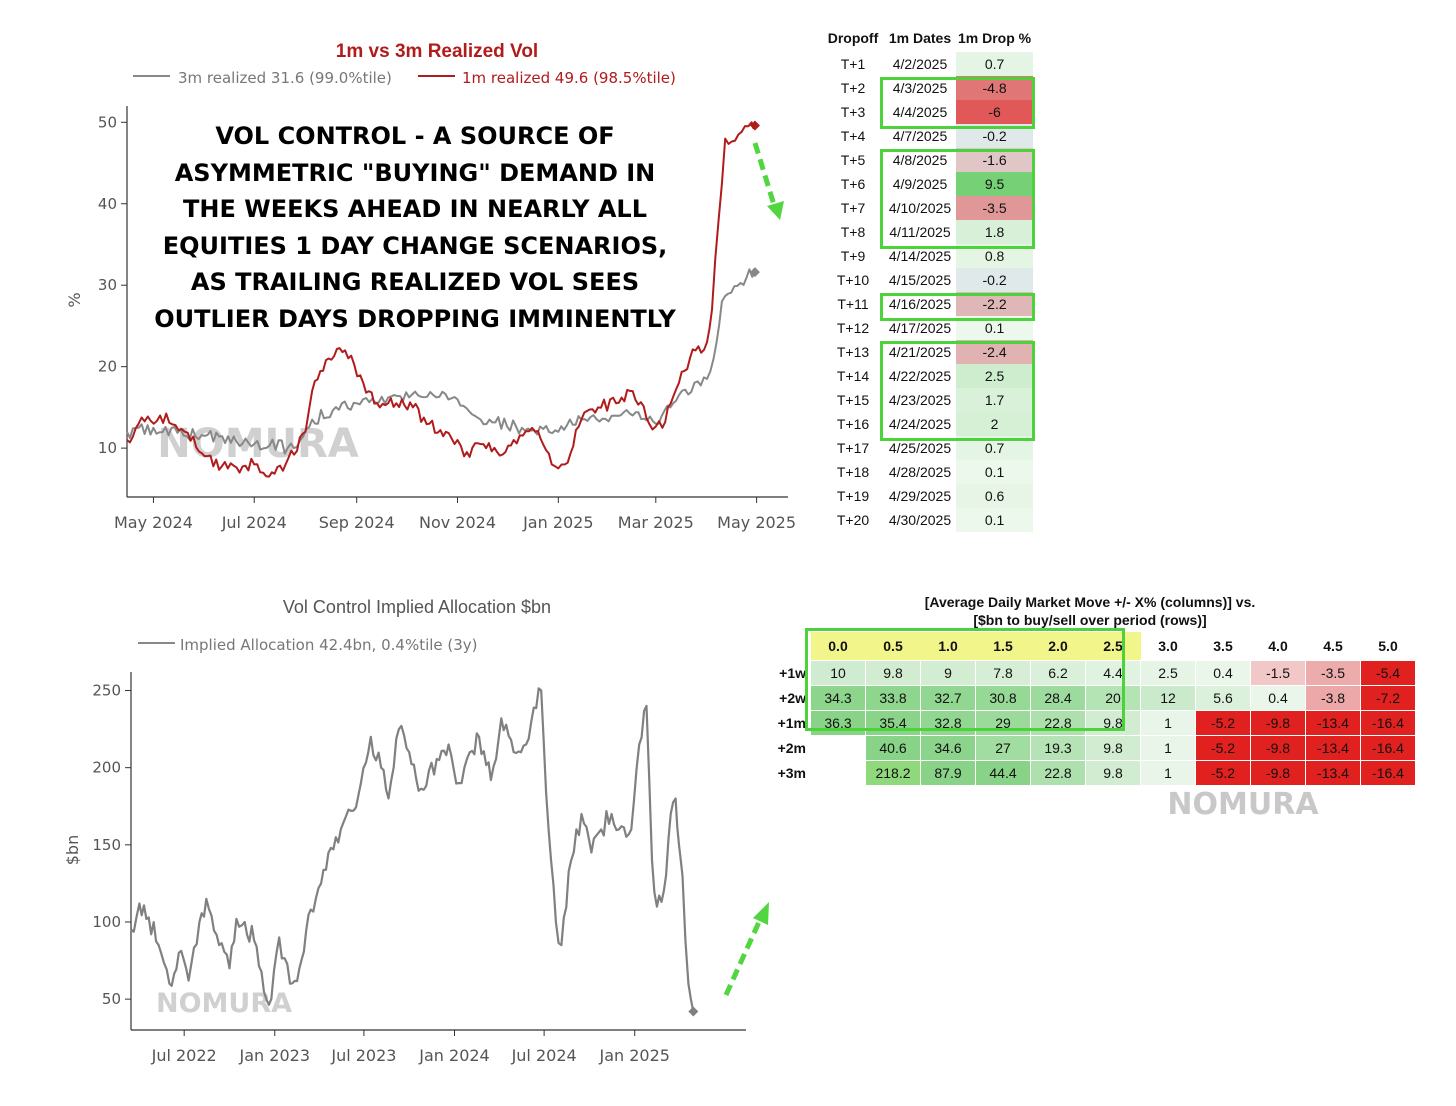  What do you see at coordinates (920, 448) in the screenshot?
I see `dropoff-date: 4/25/2025` at bounding box center [920, 448].